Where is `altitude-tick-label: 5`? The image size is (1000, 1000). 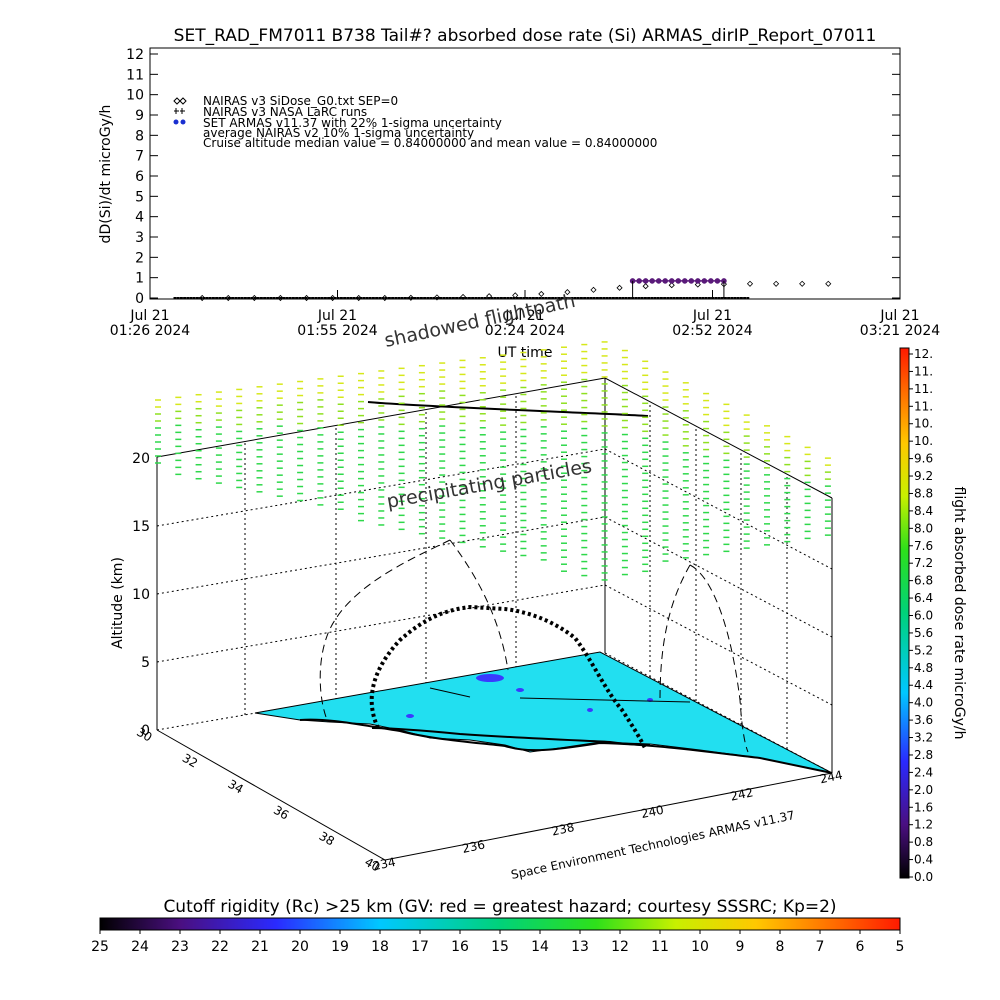
altitude-tick-label: 5 is located at coordinates (145, 663).